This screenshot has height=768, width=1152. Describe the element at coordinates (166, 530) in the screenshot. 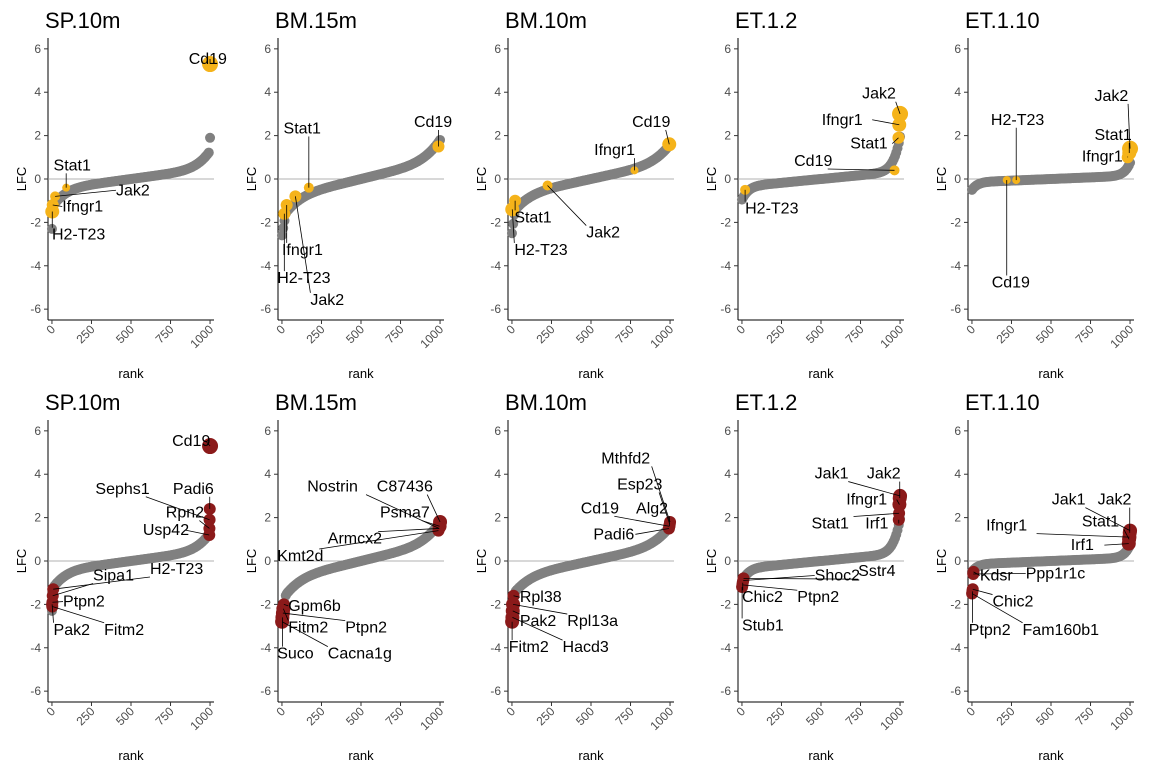

I see `gene-label: Usp42` at that location.